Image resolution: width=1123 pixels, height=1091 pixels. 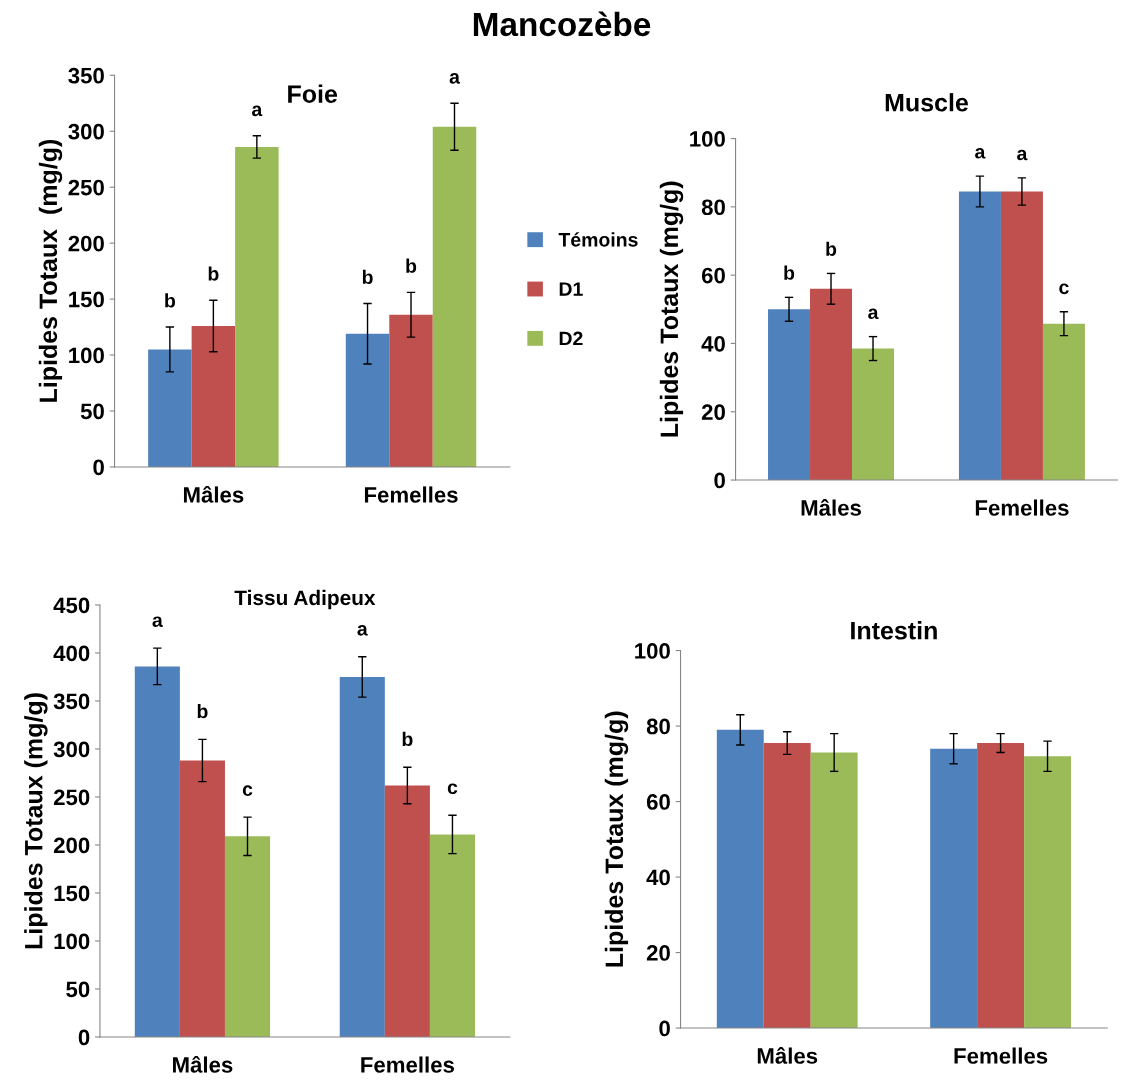 What do you see at coordinates (562, 24) in the screenshot?
I see `text: Mancozèbe` at bounding box center [562, 24].